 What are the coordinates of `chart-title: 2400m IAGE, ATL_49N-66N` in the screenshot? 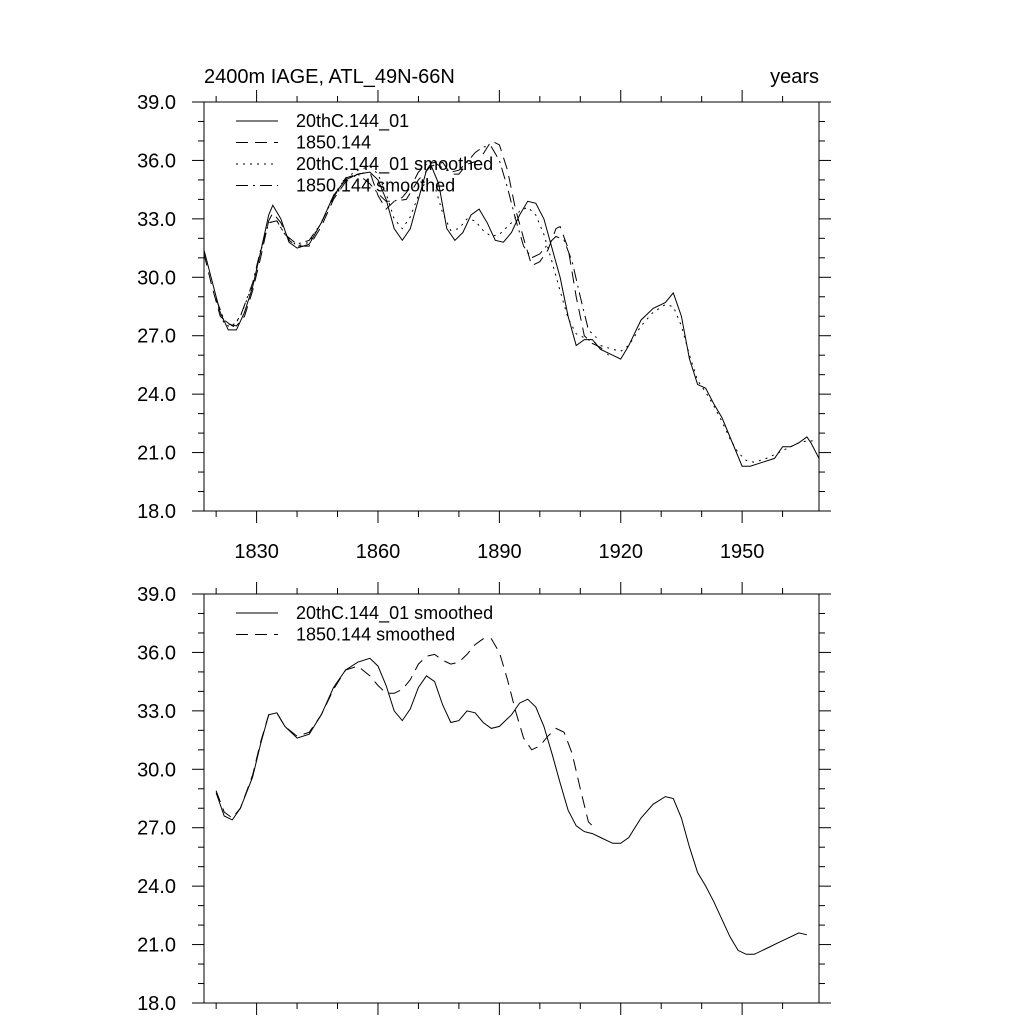 It's located at (329, 77).